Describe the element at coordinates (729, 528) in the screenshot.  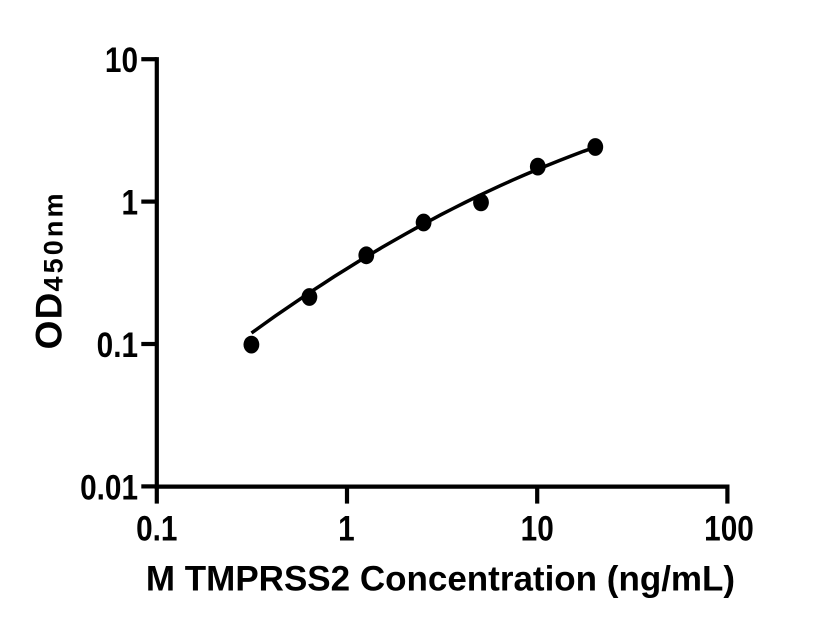
I see `svg-text: 100` at that location.